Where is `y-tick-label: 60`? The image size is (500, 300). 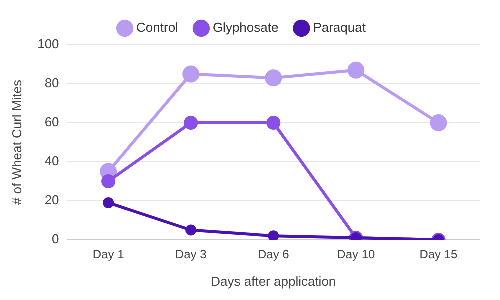 y-tick-label: 60 is located at coordinates (52, 122).